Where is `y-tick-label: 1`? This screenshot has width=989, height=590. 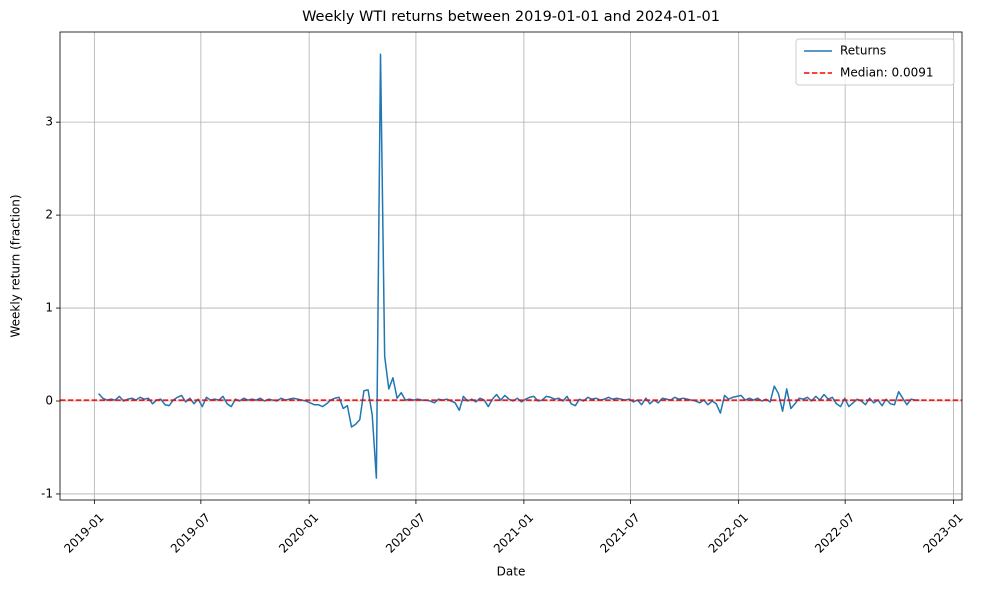
y-tick-label: 1 is located at coordinates (49, 308).